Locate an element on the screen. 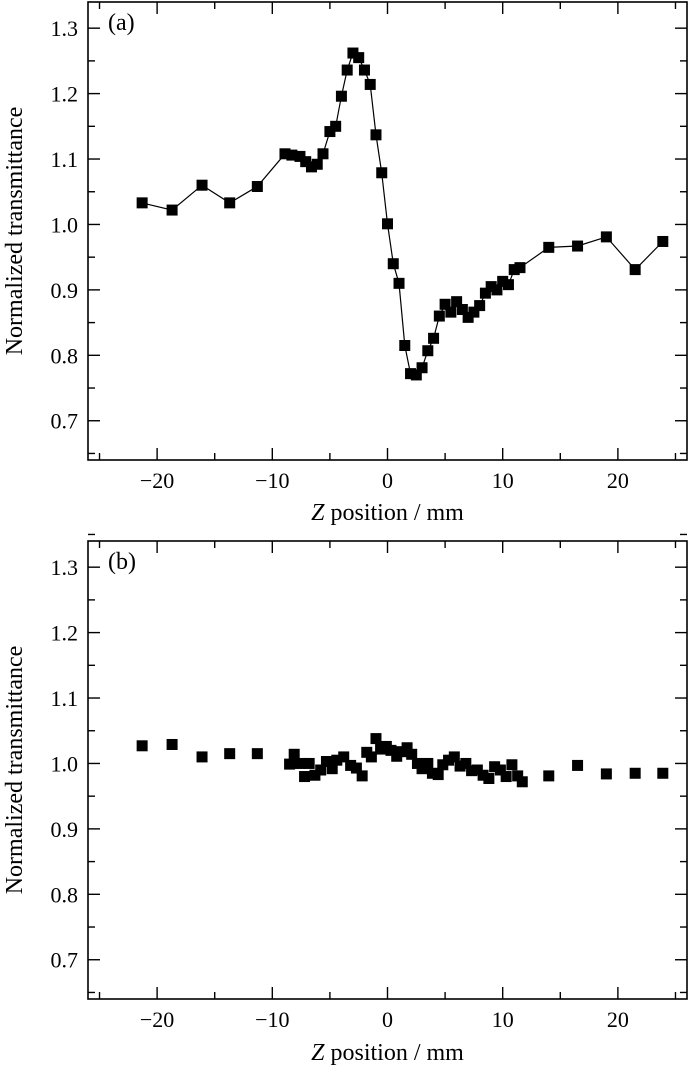 The image size is (700, 1079). panel-label: (b) is located at coordinates (122, 562).